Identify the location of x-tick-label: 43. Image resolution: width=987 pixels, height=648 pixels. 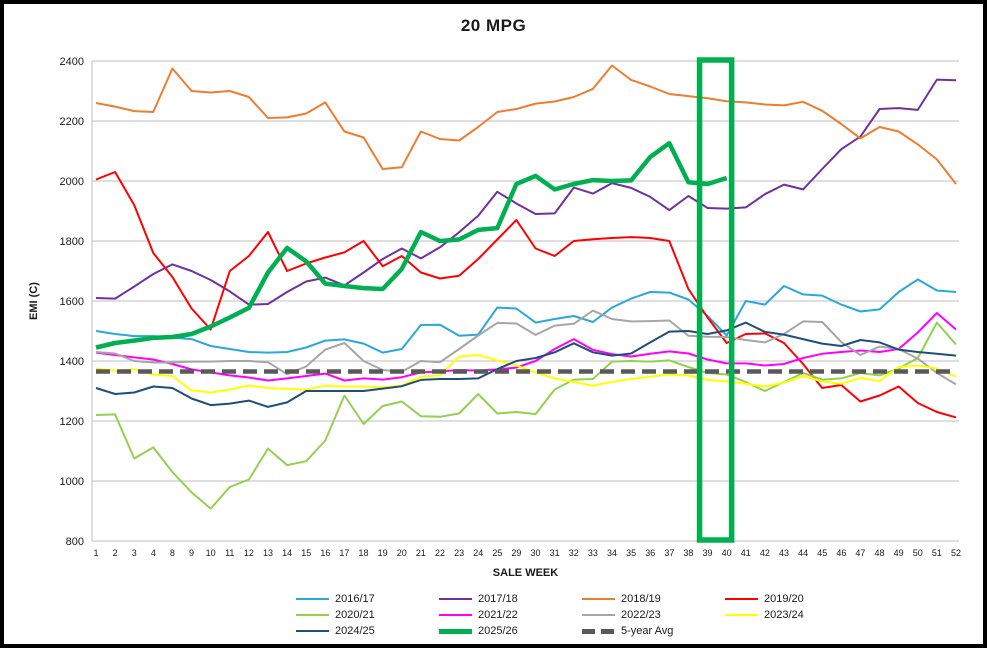
(784, 553).